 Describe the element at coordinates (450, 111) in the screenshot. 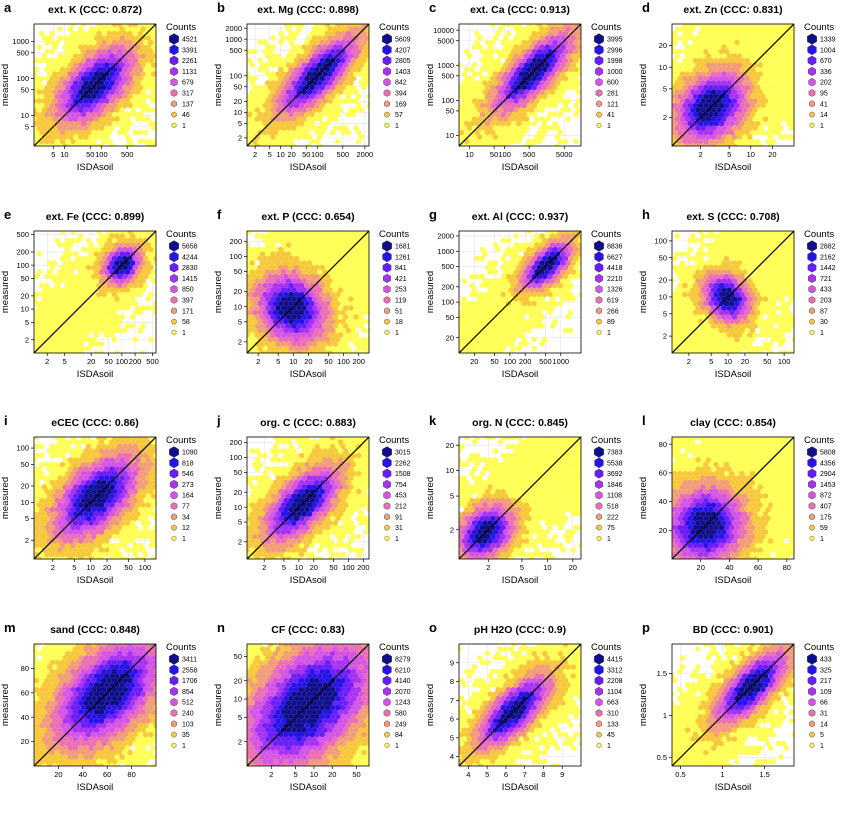

I see `y-tick-label: 50` at that location.